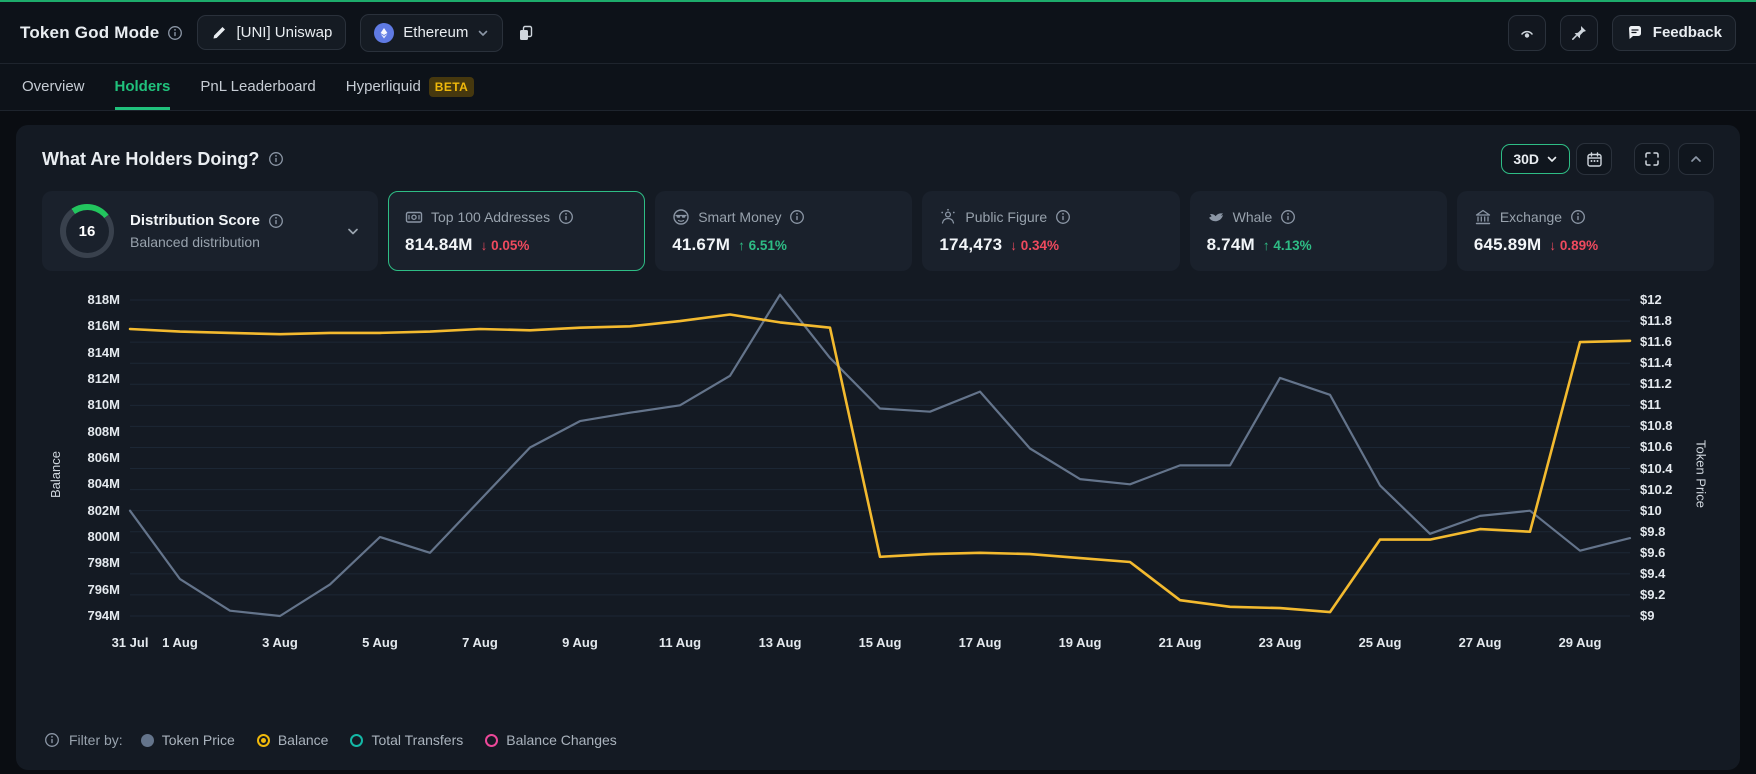  What do you see at coordinates (480, 642) in the screenshot?
I see `x-axis-tick: 7 Aug` at bounding box center [480, 642].